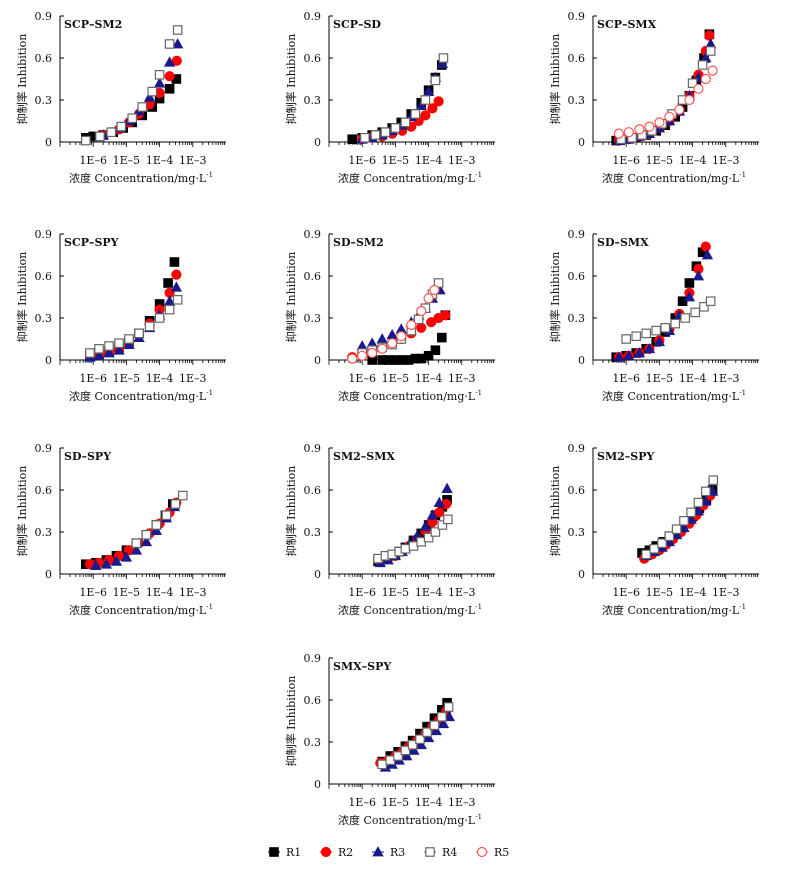 The width and height of the screenshot is (793, 870). What do you see at coordinates (362, 666) in the screenshot?
I see `panel-title: SMX–SPY` at bounding box center [362, 666].